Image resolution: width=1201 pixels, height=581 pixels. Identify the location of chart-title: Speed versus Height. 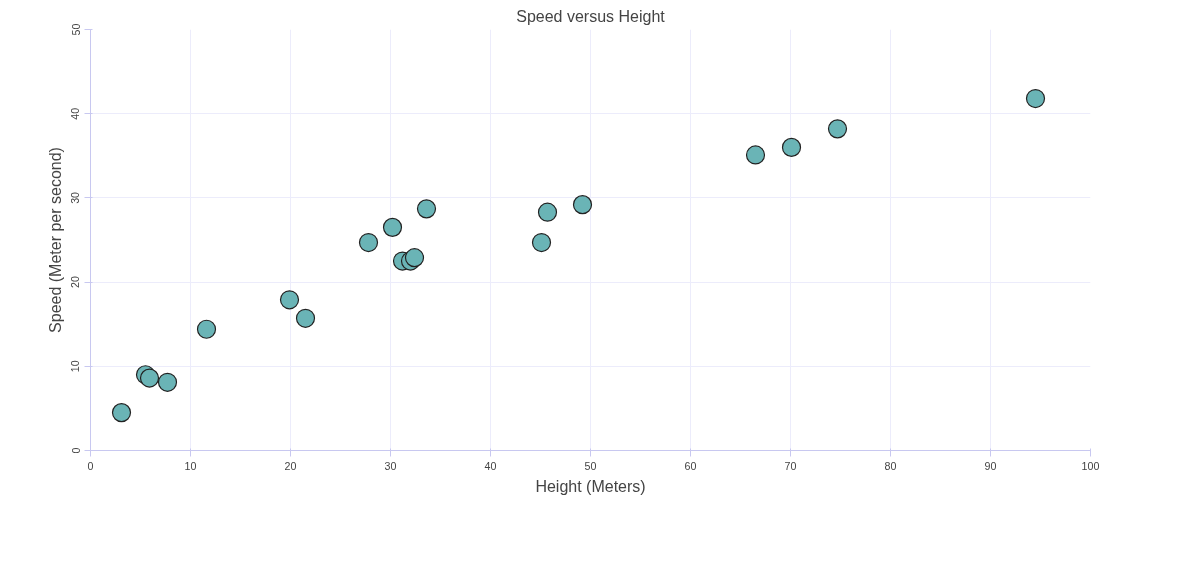
(591, 16).